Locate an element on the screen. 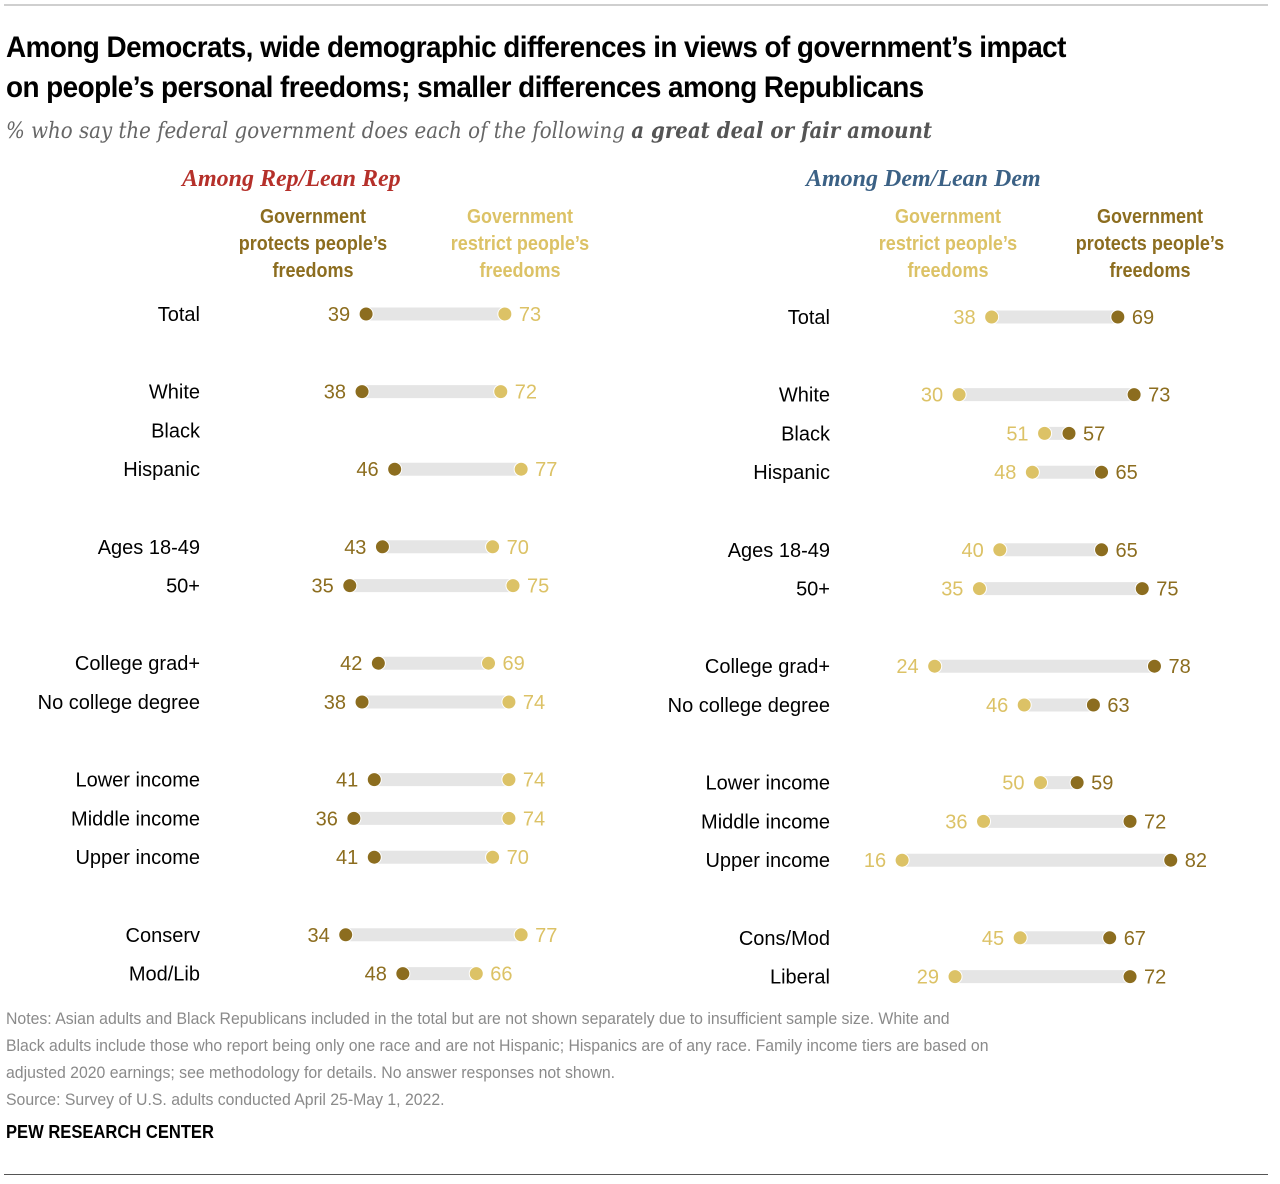  protects-value-label: 78 is located at coordinates (1179, 667).